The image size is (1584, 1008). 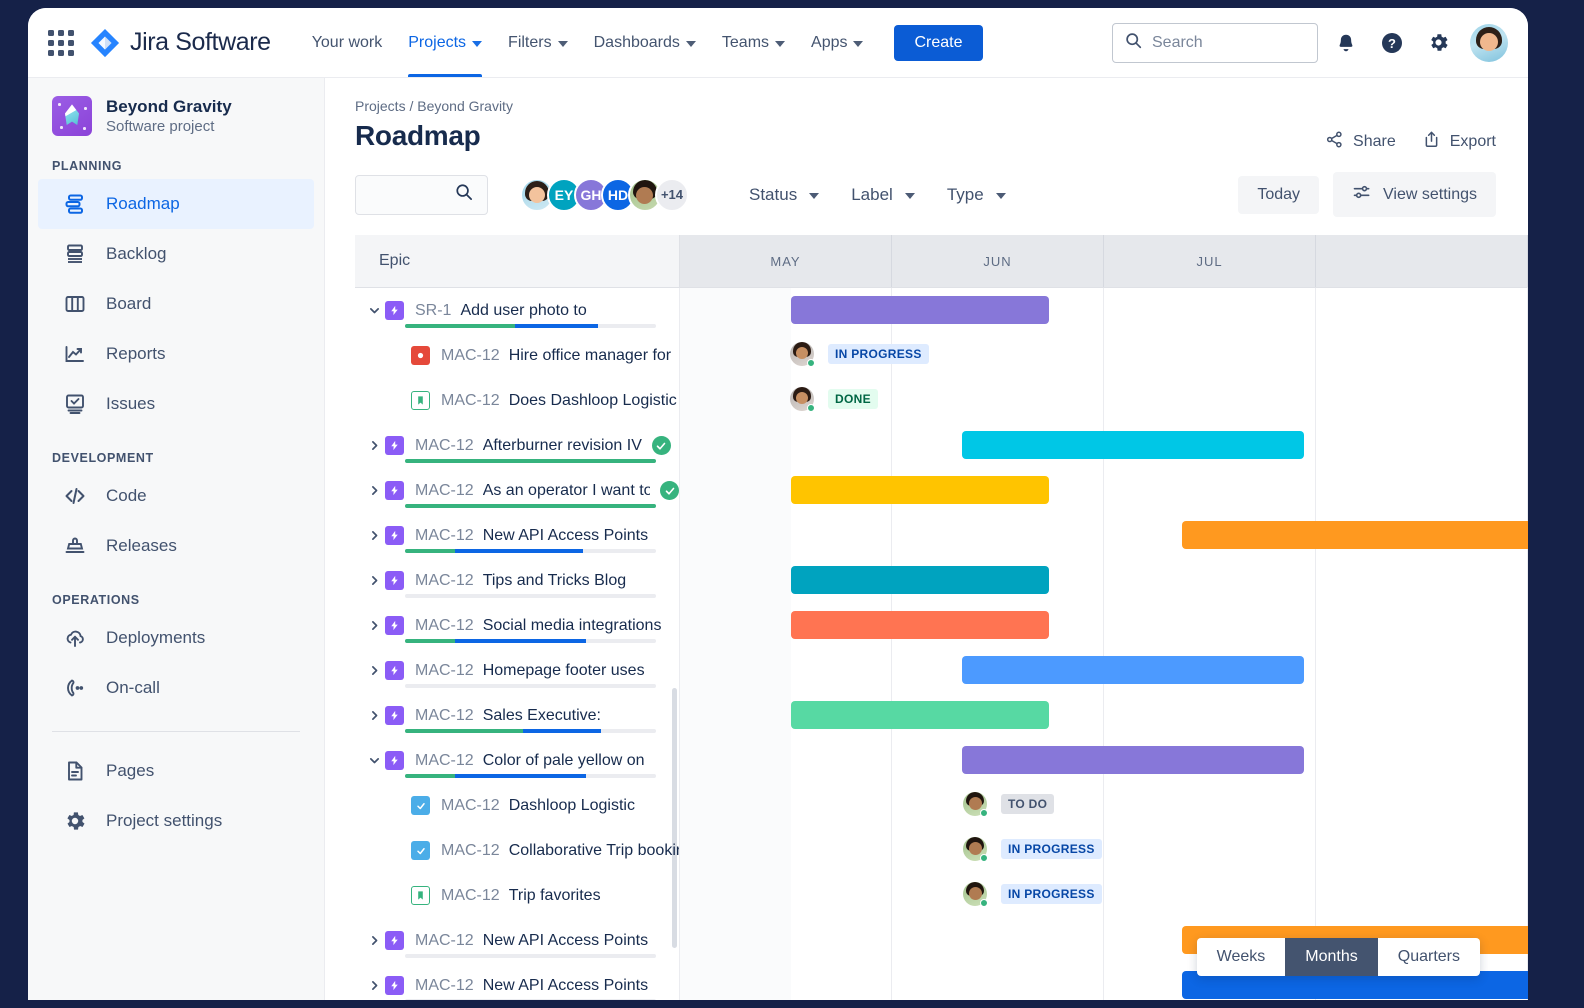 What do you see at coordinates (883, 195) in the screenshot?
I see `filter-label: Label` at bounding box center [883, 195].